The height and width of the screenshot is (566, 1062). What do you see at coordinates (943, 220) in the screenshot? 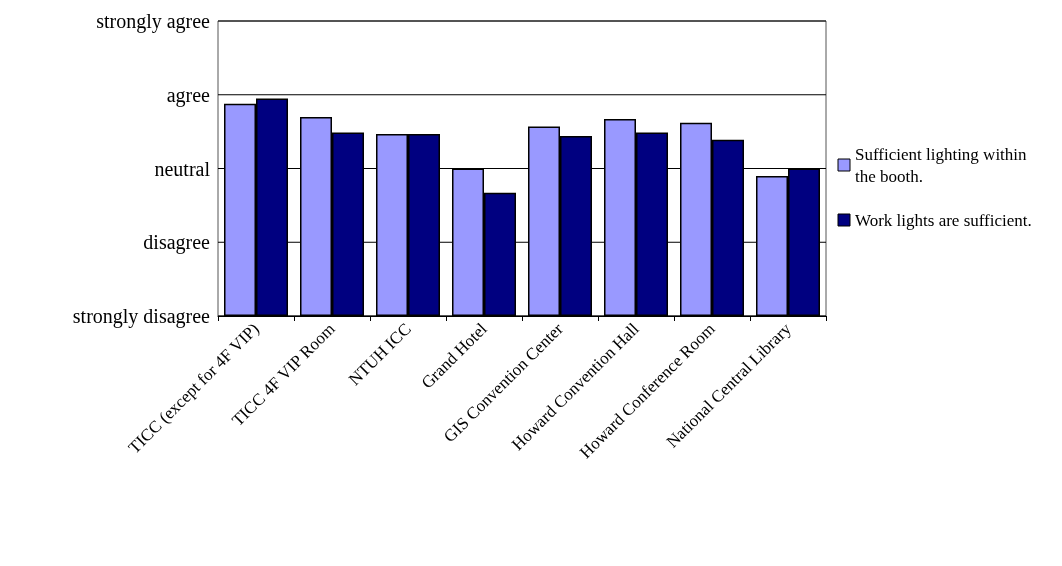
I see `legend-label: Work lights are sufficient.` at bounding box center [943, 220].